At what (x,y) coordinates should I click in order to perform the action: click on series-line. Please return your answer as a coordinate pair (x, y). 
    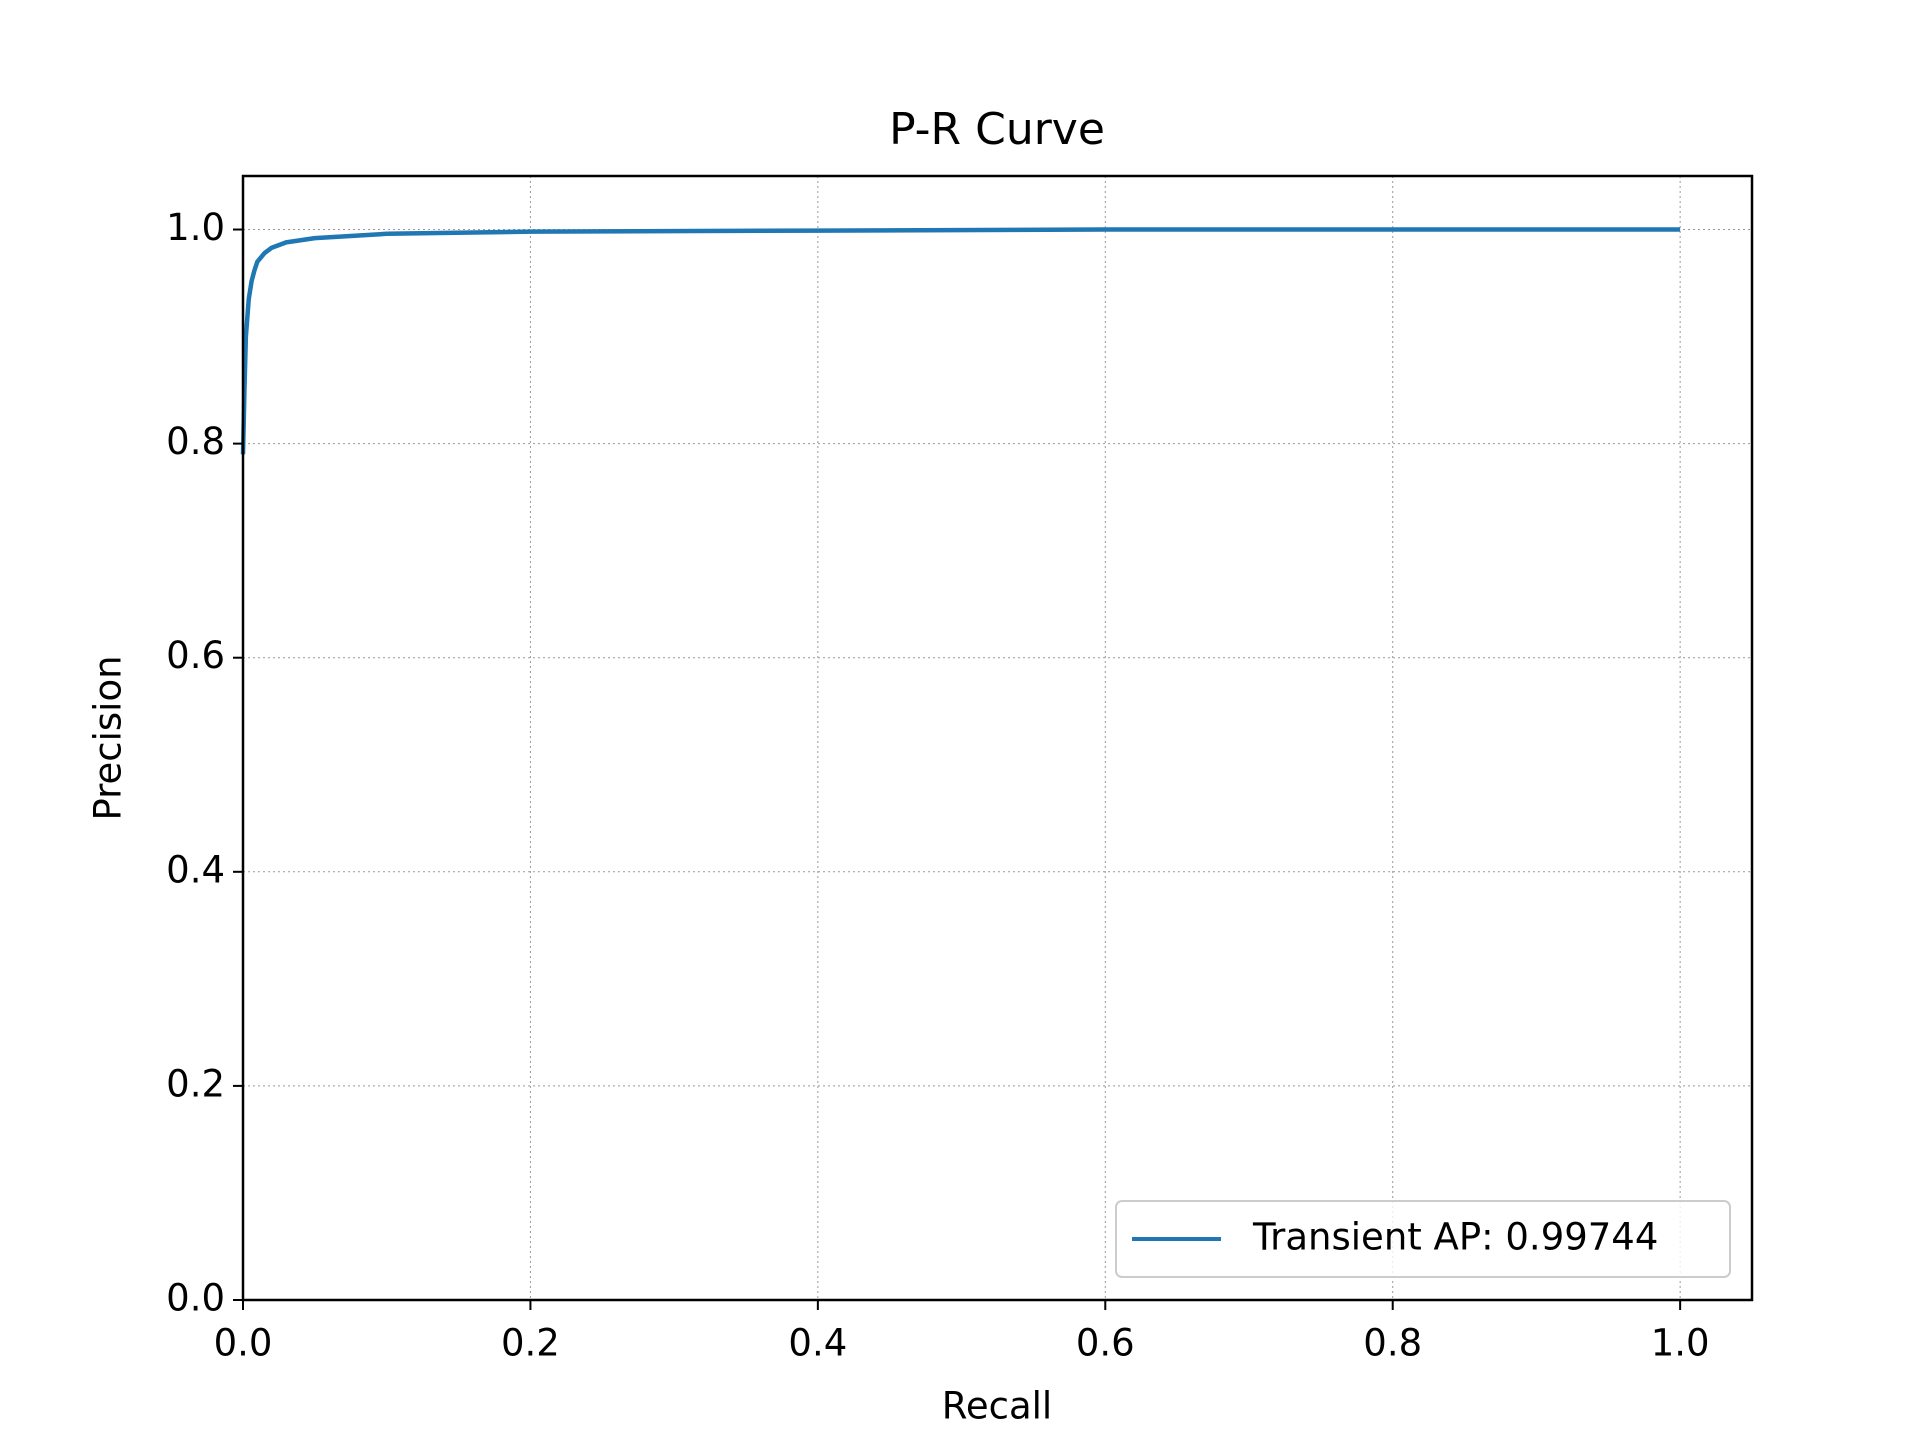
    Looking at the image, I should click on (960, 341).